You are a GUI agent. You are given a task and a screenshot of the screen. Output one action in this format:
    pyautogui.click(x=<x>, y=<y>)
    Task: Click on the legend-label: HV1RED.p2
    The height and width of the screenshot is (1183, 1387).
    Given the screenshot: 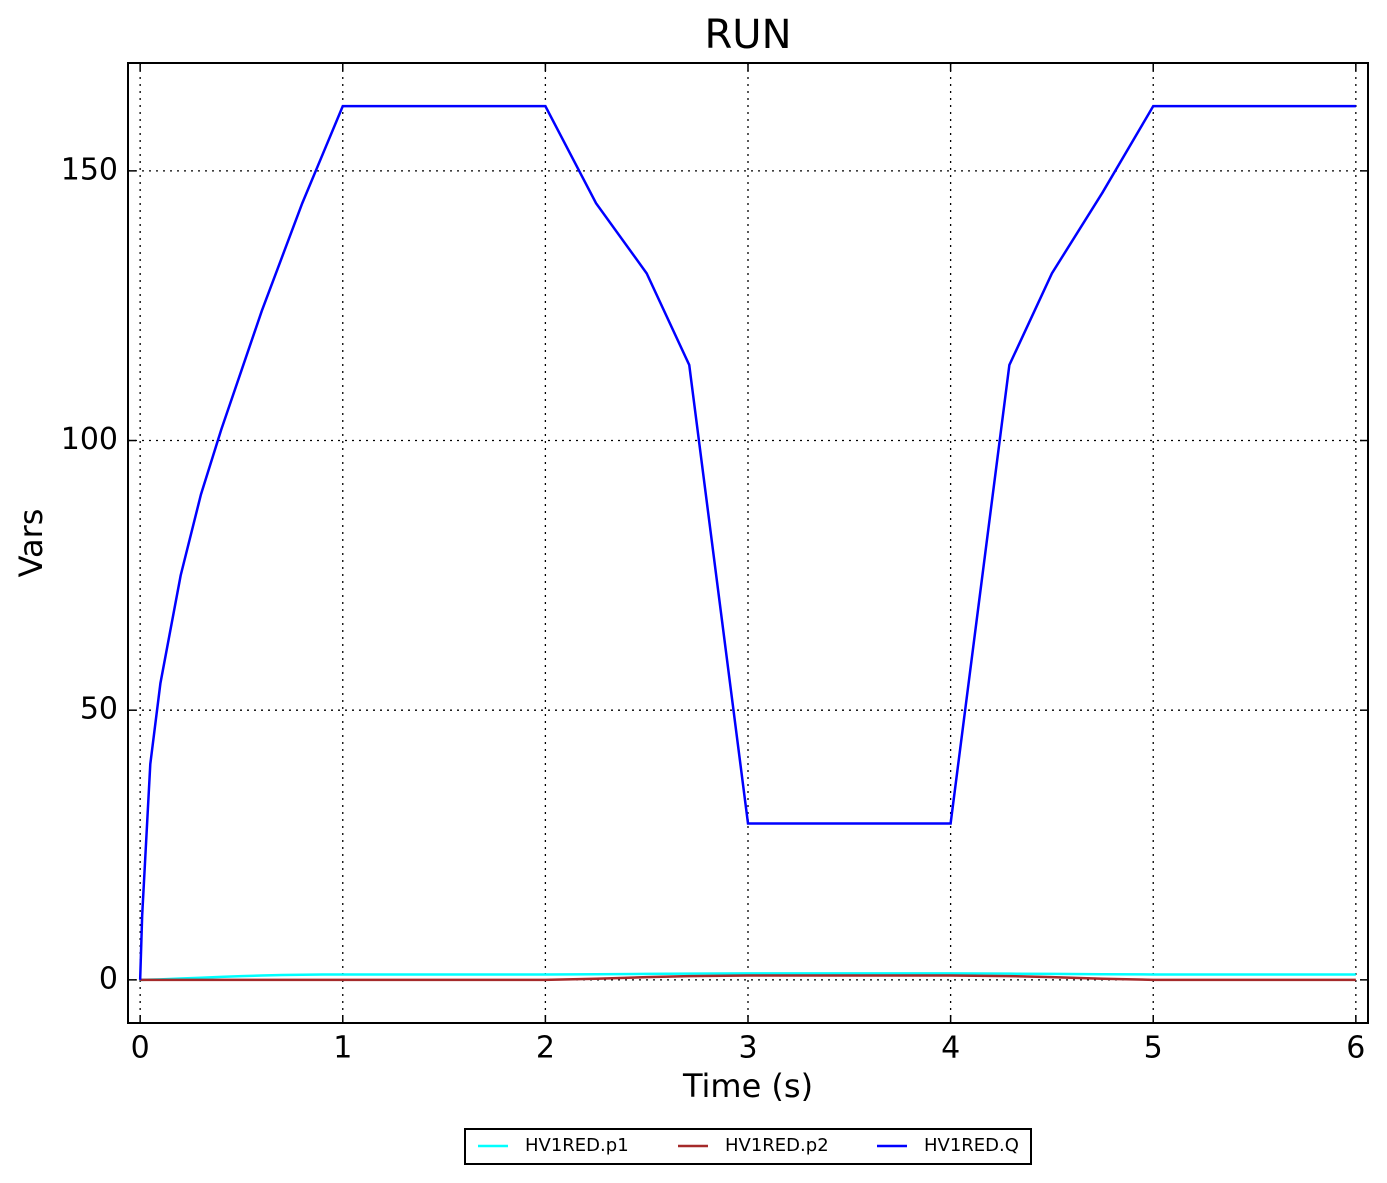 What is the action you would take?
    pyautogui.click(x=777, y=1145)
    